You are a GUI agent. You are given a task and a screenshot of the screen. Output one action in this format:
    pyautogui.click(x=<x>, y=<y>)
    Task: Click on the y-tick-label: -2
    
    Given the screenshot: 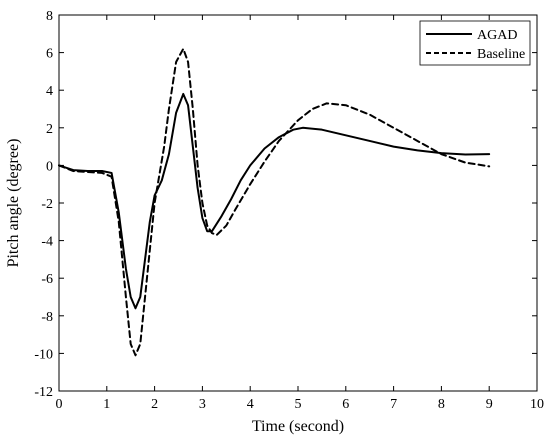 What is the action you would take?
    pyautogui.click(x=47, y=204)
    